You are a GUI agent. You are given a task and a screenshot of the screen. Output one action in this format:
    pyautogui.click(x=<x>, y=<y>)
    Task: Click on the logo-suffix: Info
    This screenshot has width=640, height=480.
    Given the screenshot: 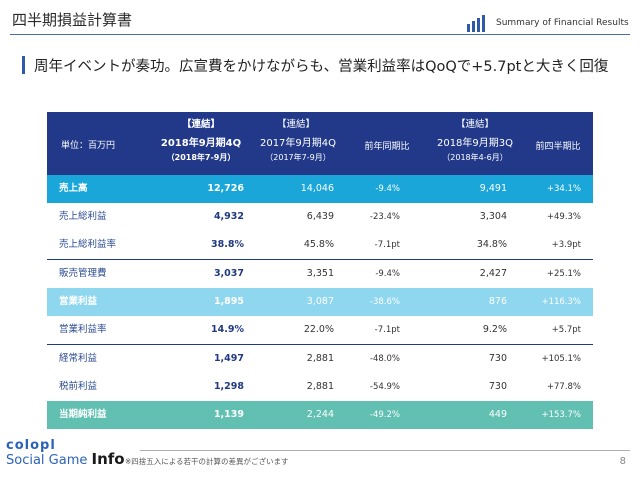 What is the action you would take?
    pyautogui.click(x=108, y=459)
    